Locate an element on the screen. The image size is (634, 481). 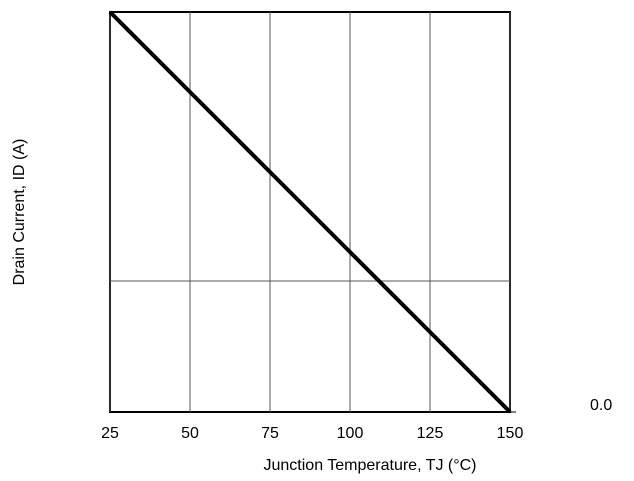
x-tick-label: 125 is located at coordinates (430, 433).